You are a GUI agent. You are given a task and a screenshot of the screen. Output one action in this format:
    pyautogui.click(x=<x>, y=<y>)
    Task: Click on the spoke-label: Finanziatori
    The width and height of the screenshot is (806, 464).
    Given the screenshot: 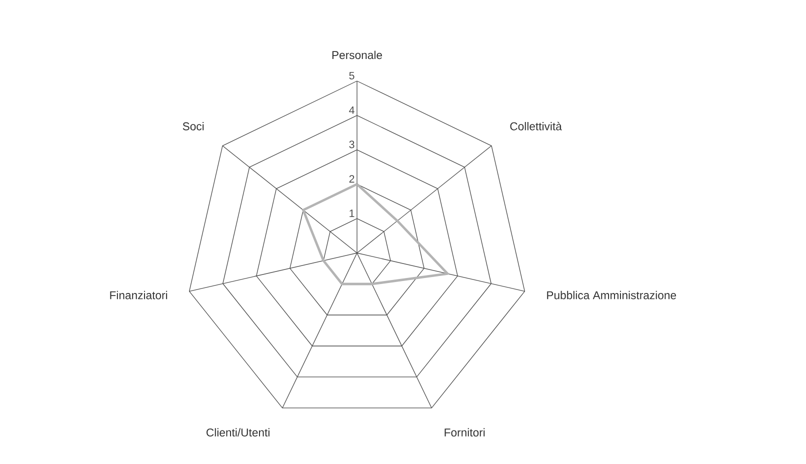 What is the action you would take?
    pyautogui.click(x=139, y=295)
    